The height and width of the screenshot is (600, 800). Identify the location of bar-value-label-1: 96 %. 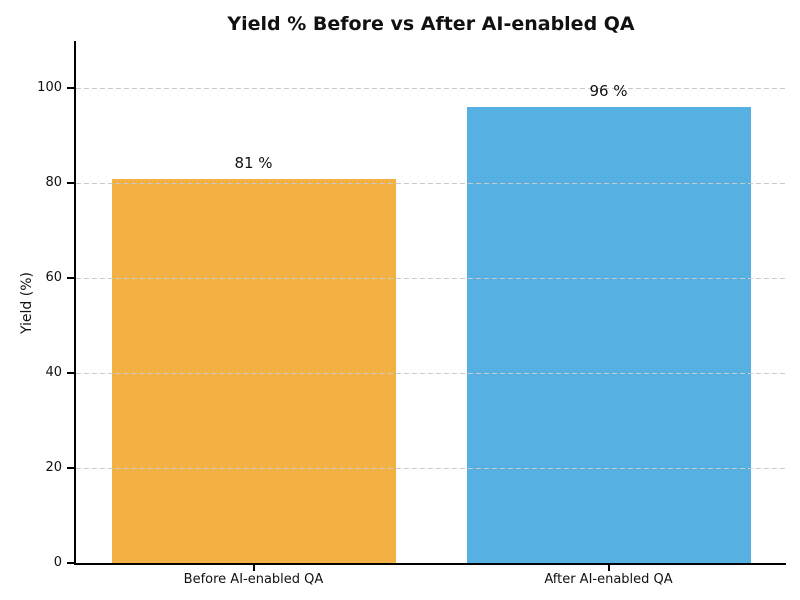
(608, 91).